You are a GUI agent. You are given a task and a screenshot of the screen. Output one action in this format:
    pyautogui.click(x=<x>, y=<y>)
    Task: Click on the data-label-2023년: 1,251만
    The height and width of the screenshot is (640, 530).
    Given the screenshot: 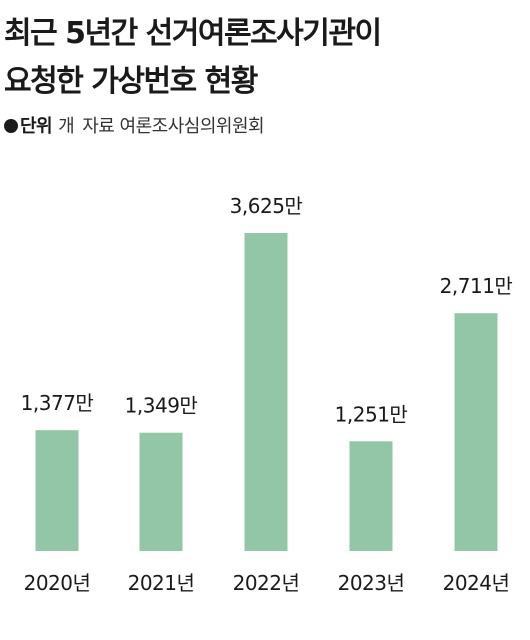 What is the action you would take?
    pyautogui.click(x=371, y=414)
    